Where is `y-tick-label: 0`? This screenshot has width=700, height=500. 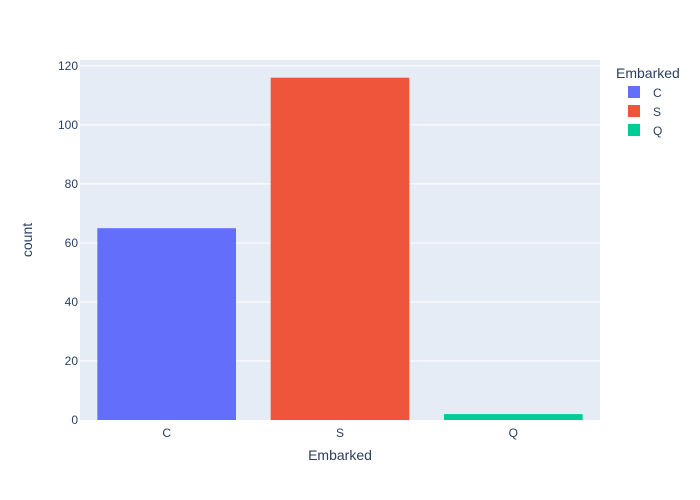
y-tick-label: 0 is located at coordinates (74, 420).